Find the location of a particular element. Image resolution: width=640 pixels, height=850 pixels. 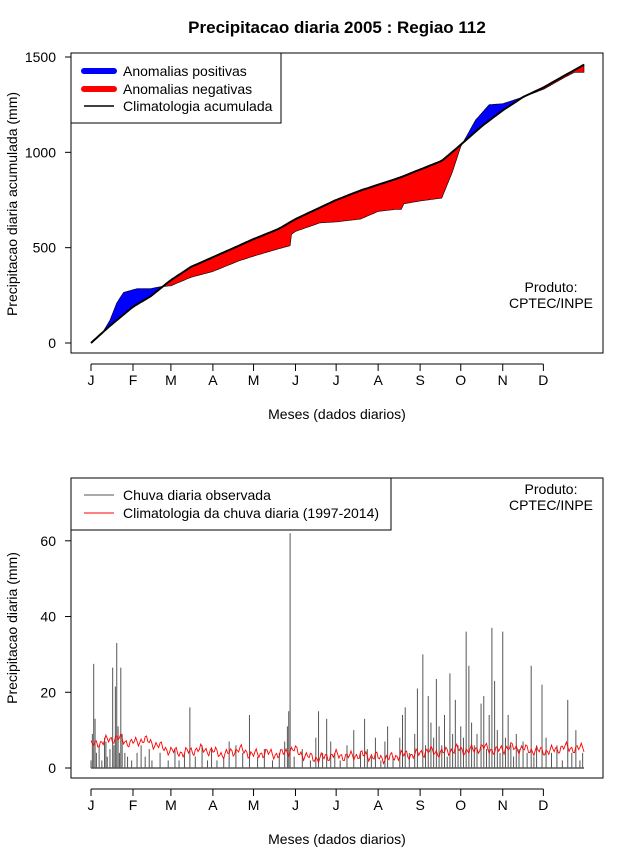

daily-y-tick-label: 0 is located at coordinates (52, 768).